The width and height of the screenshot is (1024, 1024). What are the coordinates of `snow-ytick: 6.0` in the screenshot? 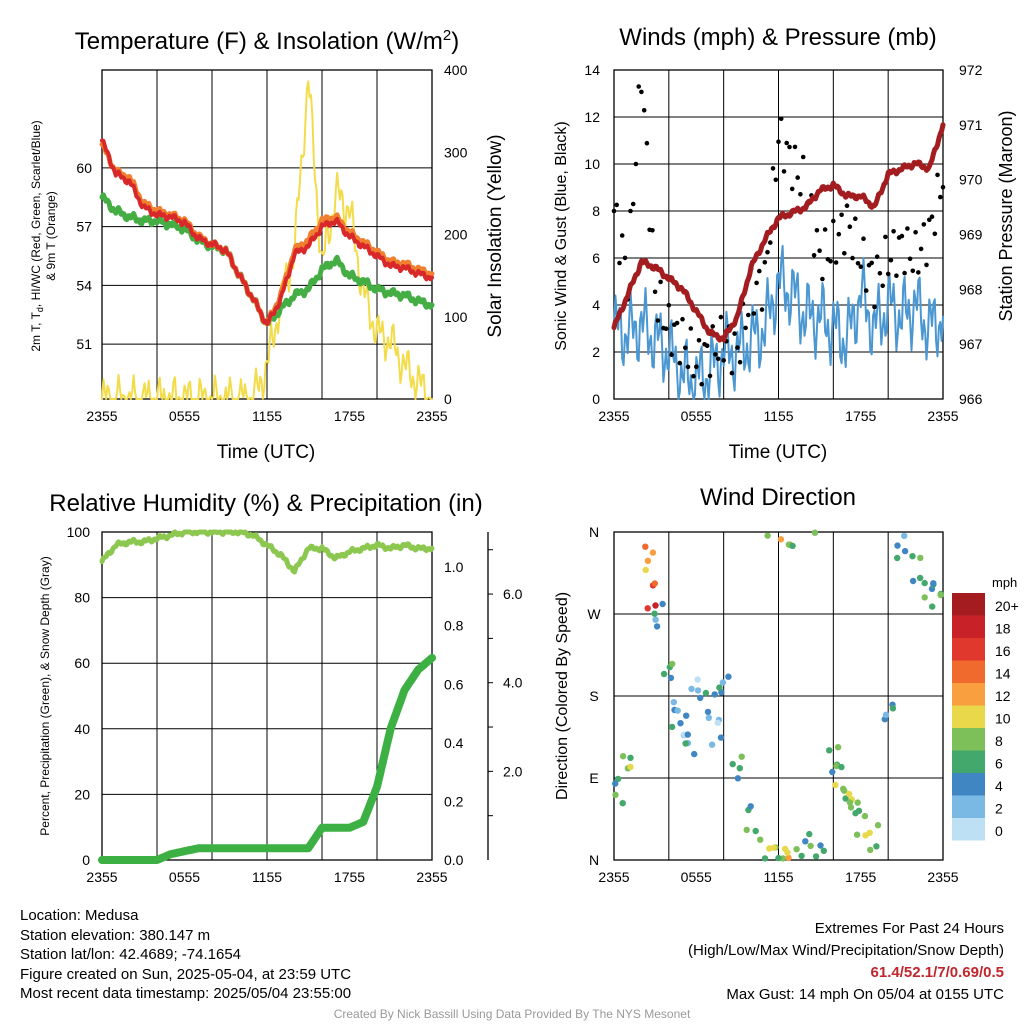 It's located at (513, 594).